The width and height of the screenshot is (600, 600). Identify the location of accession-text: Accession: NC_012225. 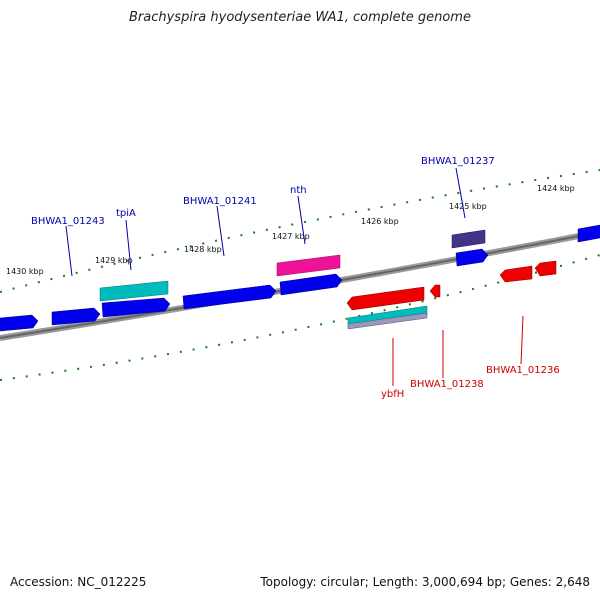
(78, 582).